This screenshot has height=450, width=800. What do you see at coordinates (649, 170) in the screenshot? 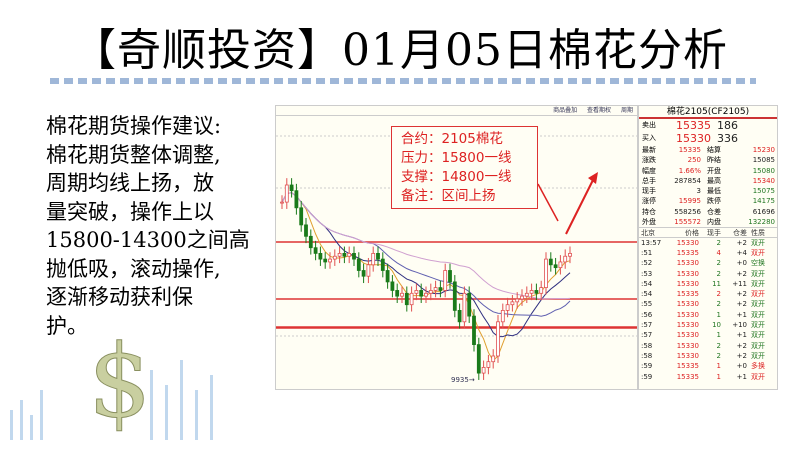
I see `stat-label: 幅度` at bounding box center [649, 170].